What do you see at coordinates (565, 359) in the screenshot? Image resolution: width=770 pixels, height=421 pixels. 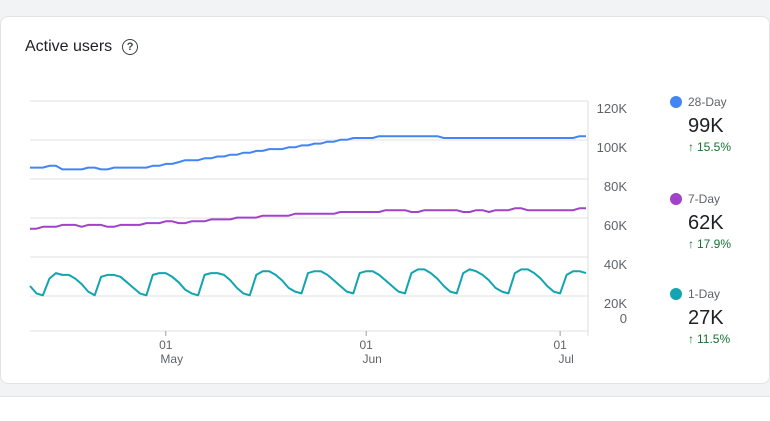 I see `x-tick-month: Jul` at bounding box center [565, 359].